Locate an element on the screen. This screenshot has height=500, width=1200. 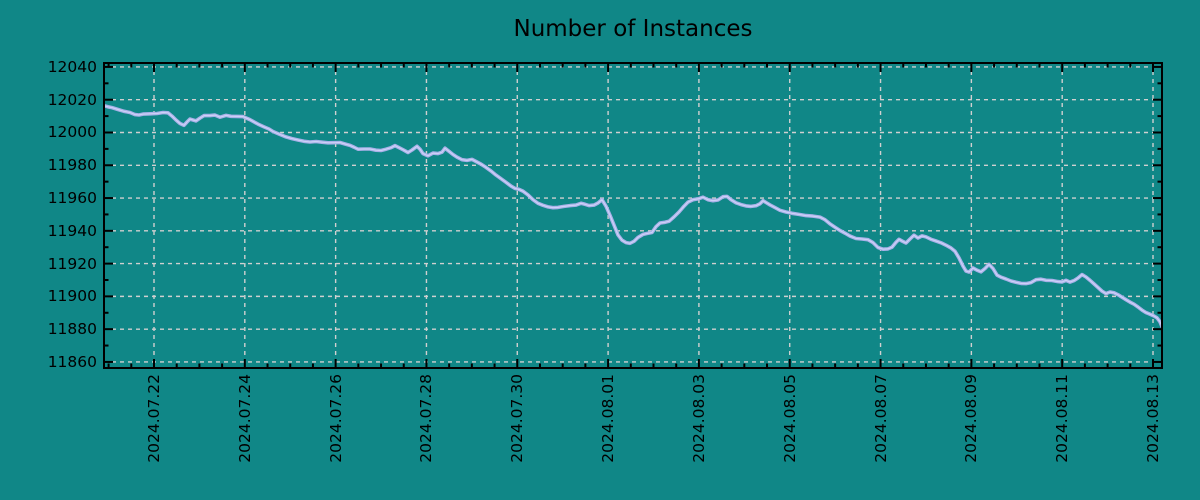
x-tick-label: 2024.07.24 is located at coordinates (244, 418).